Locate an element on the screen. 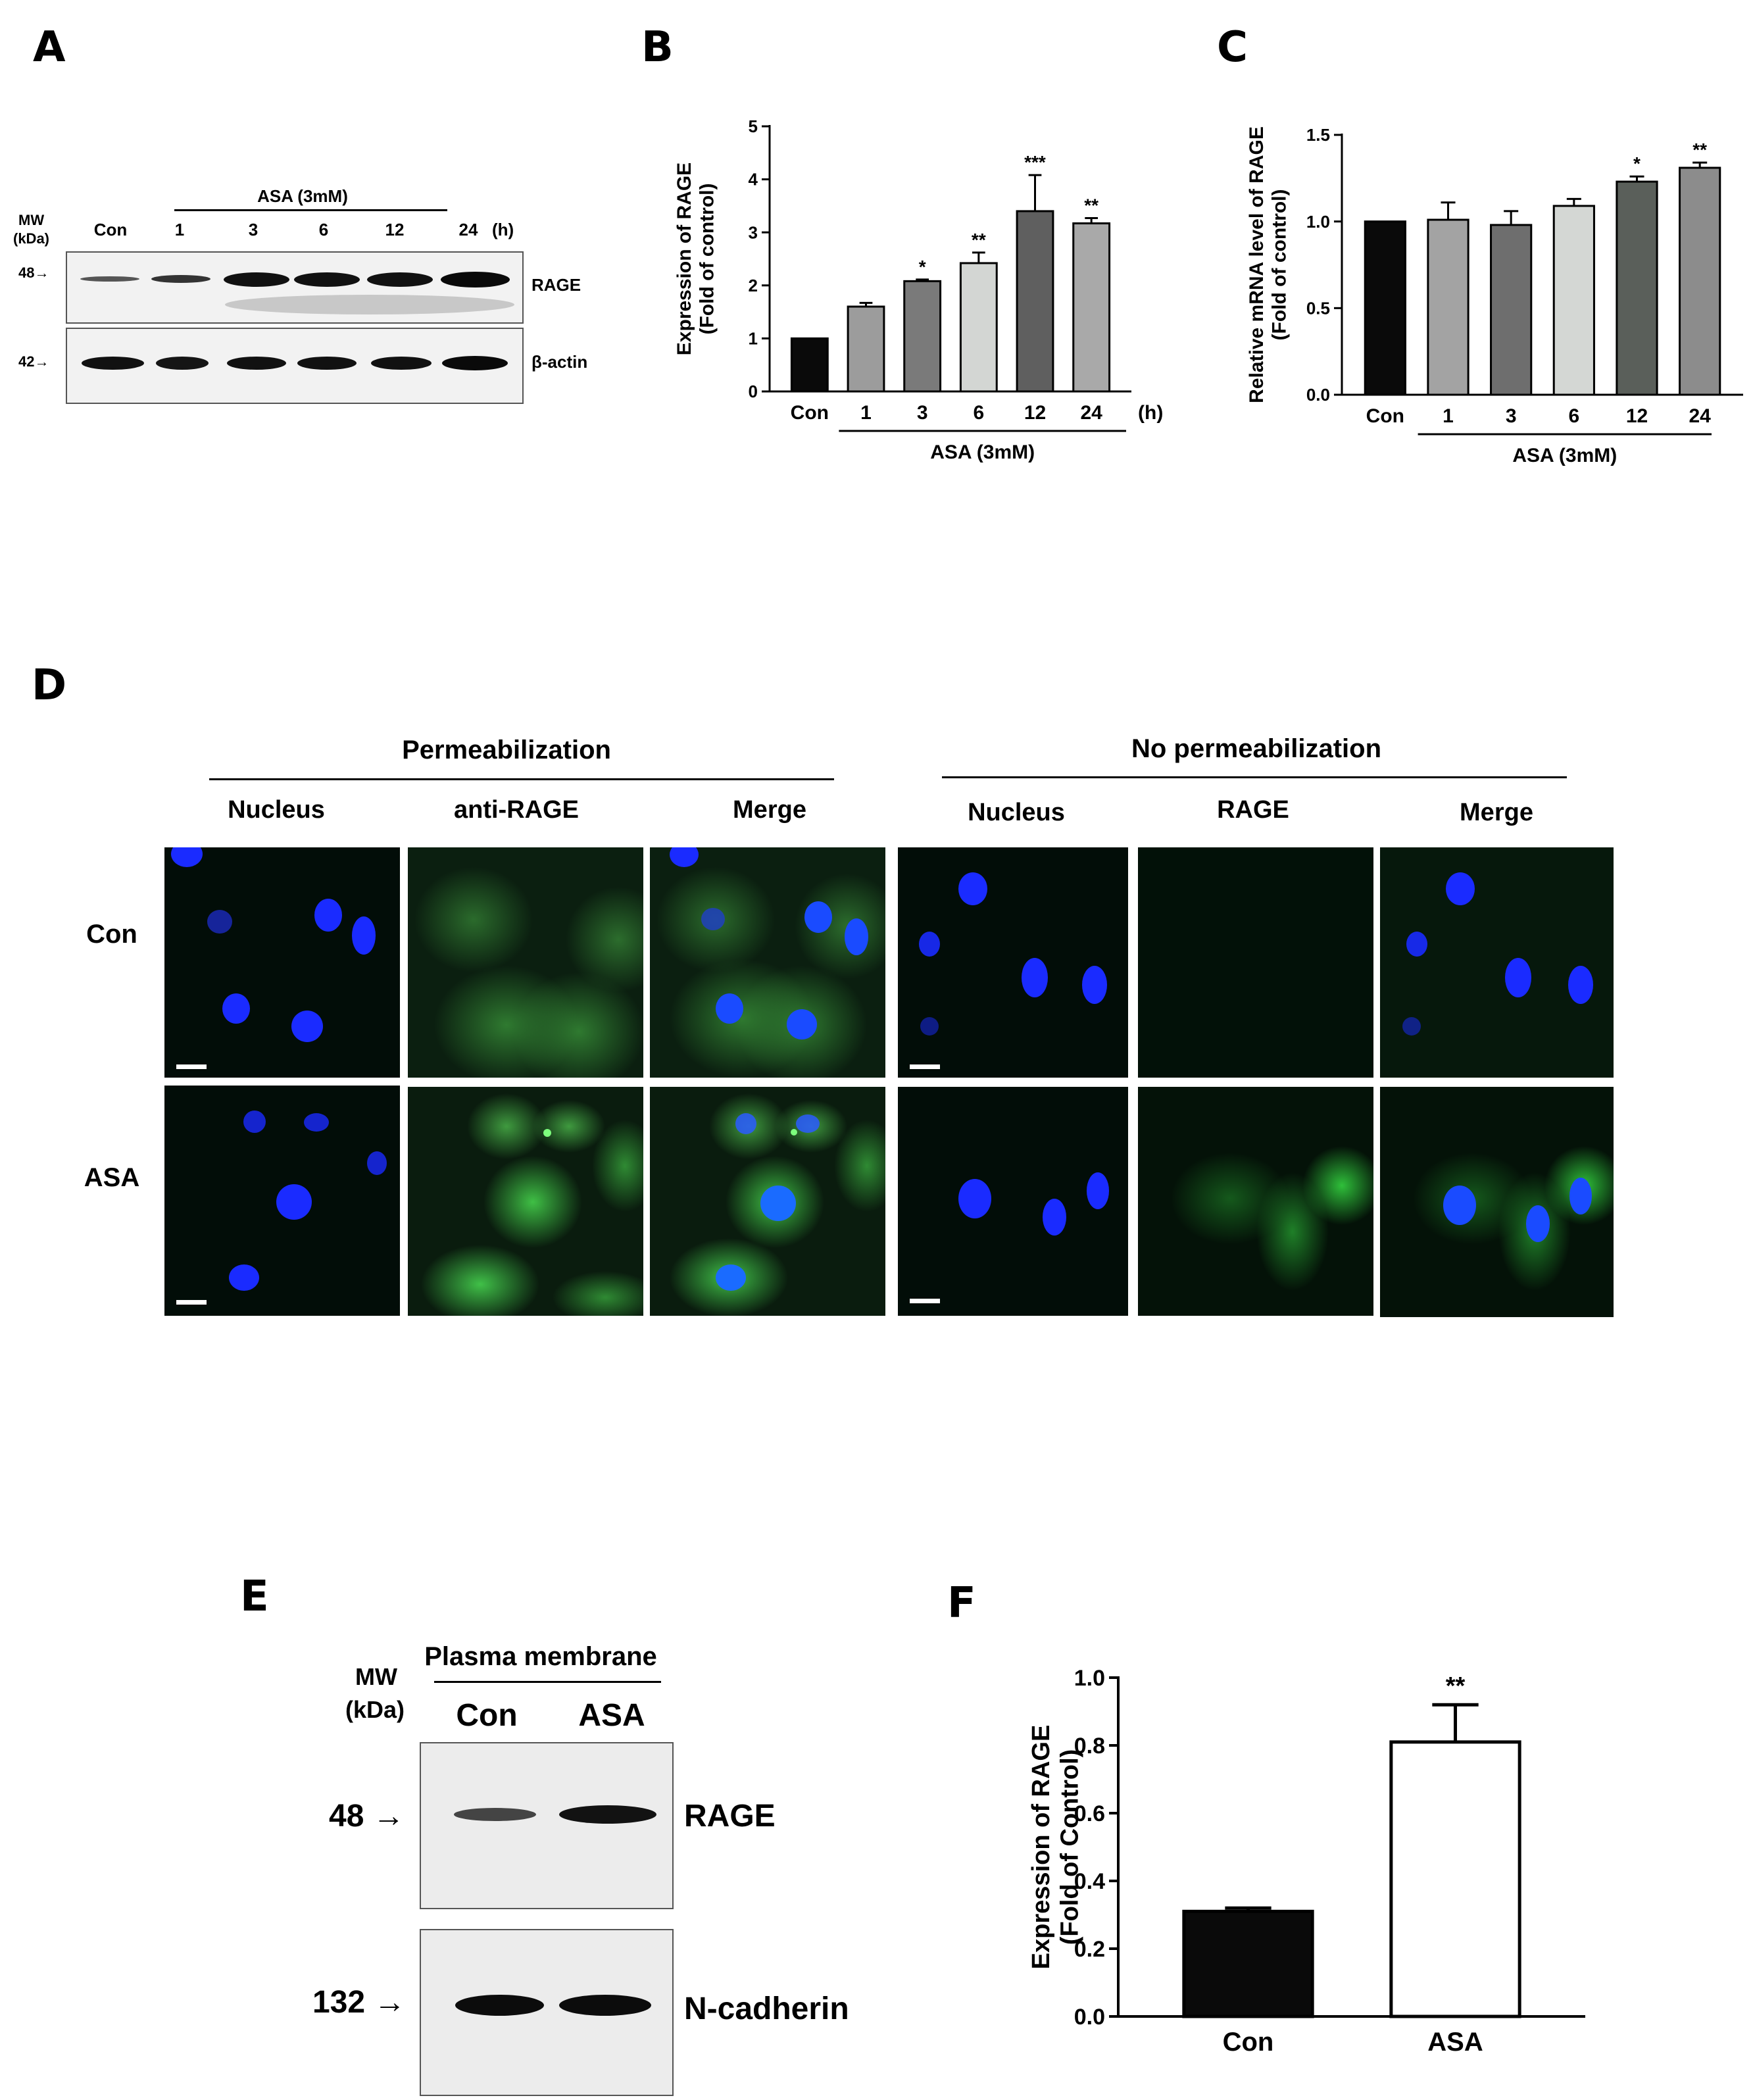 The image size is (1753, 2100). micrograph-con-noperm-merge is located at coordinates (1497, 963).